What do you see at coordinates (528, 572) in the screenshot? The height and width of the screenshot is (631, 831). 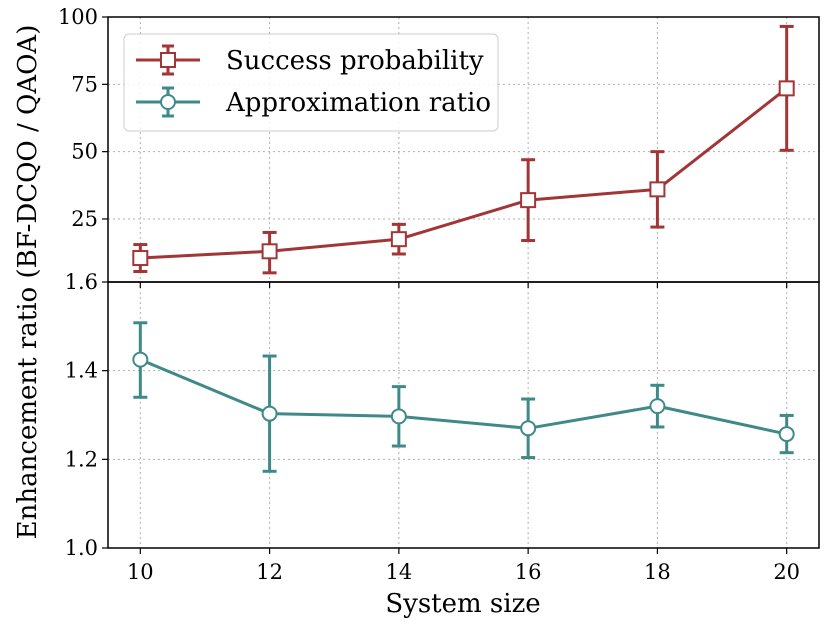 I see `x-tick-label: 16` at bounding box center [528, 572].